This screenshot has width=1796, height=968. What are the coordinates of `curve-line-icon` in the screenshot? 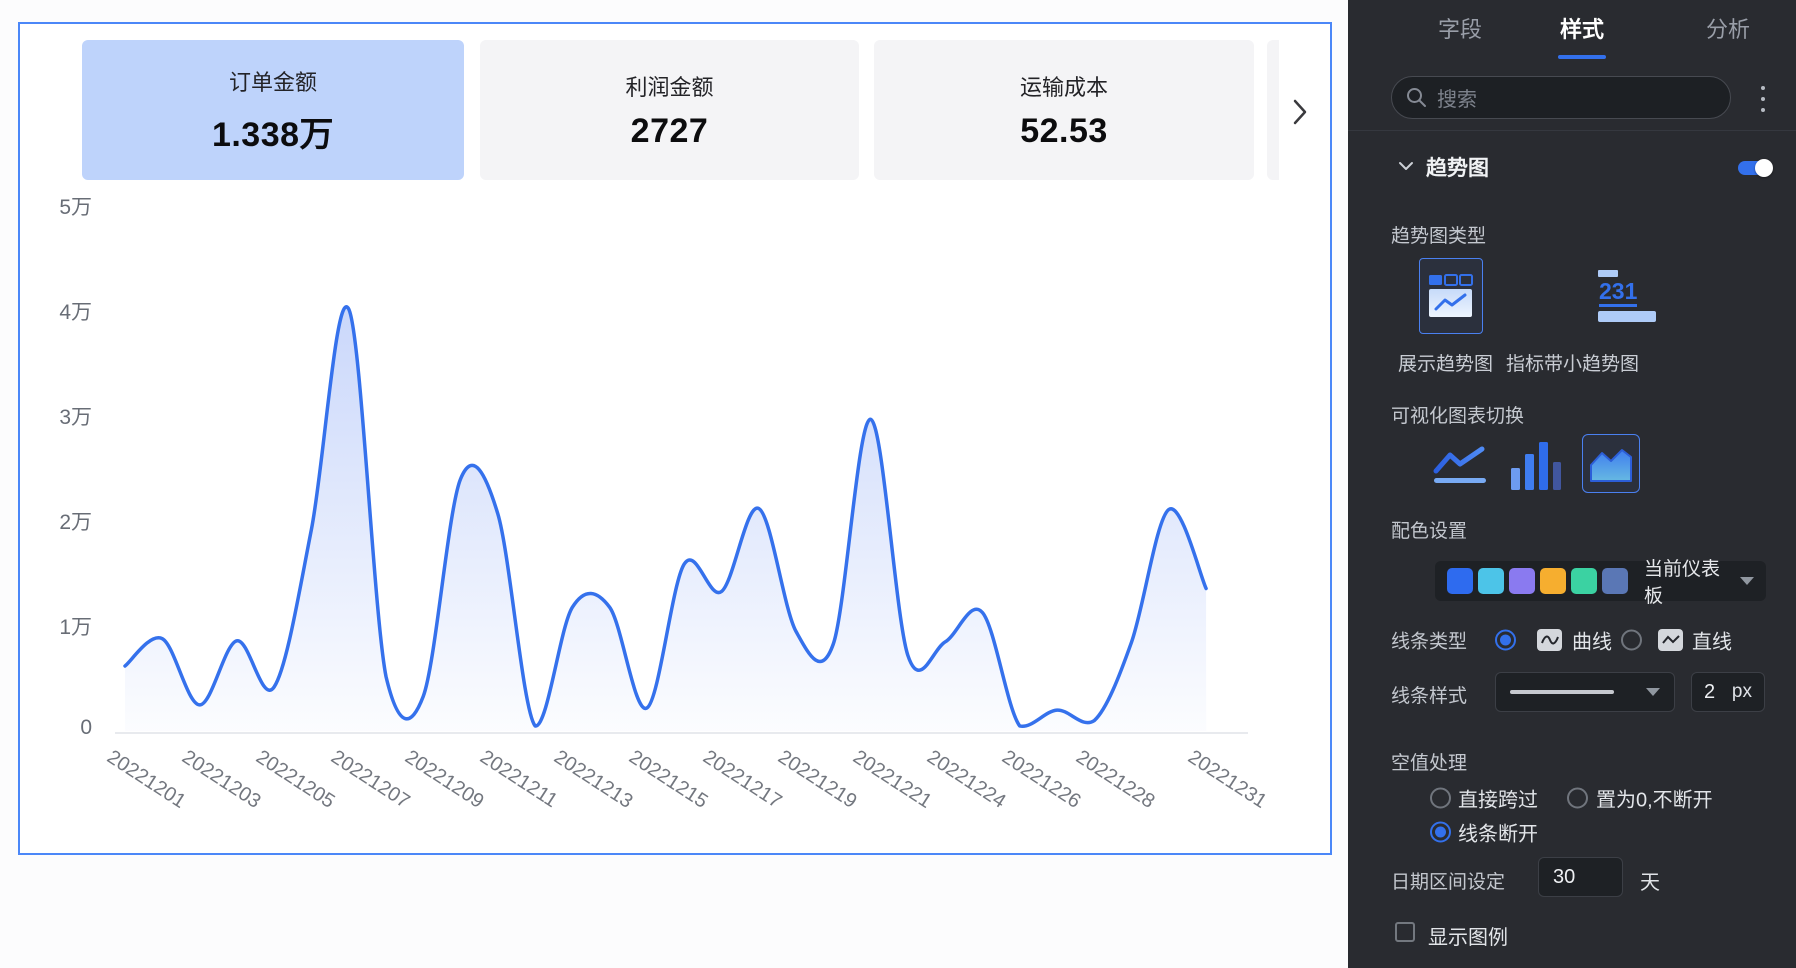 It's located at (1549, 640).